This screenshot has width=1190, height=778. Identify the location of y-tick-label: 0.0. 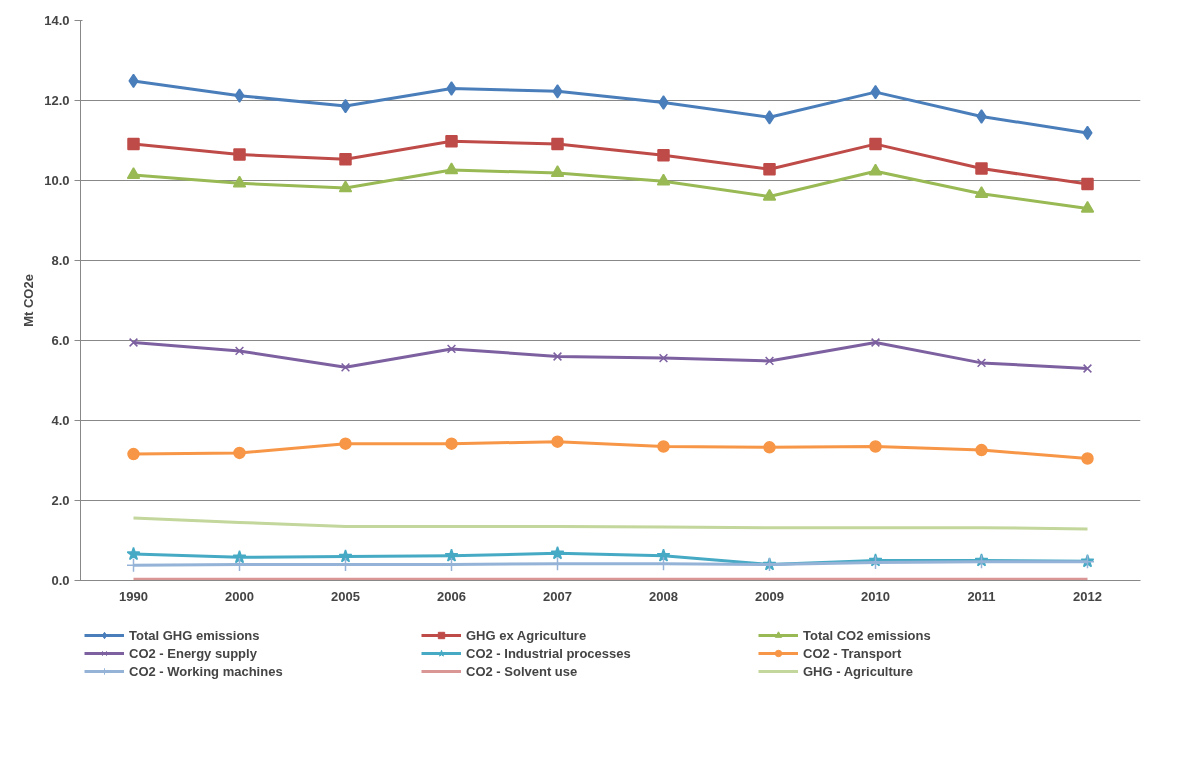
(60, 580).